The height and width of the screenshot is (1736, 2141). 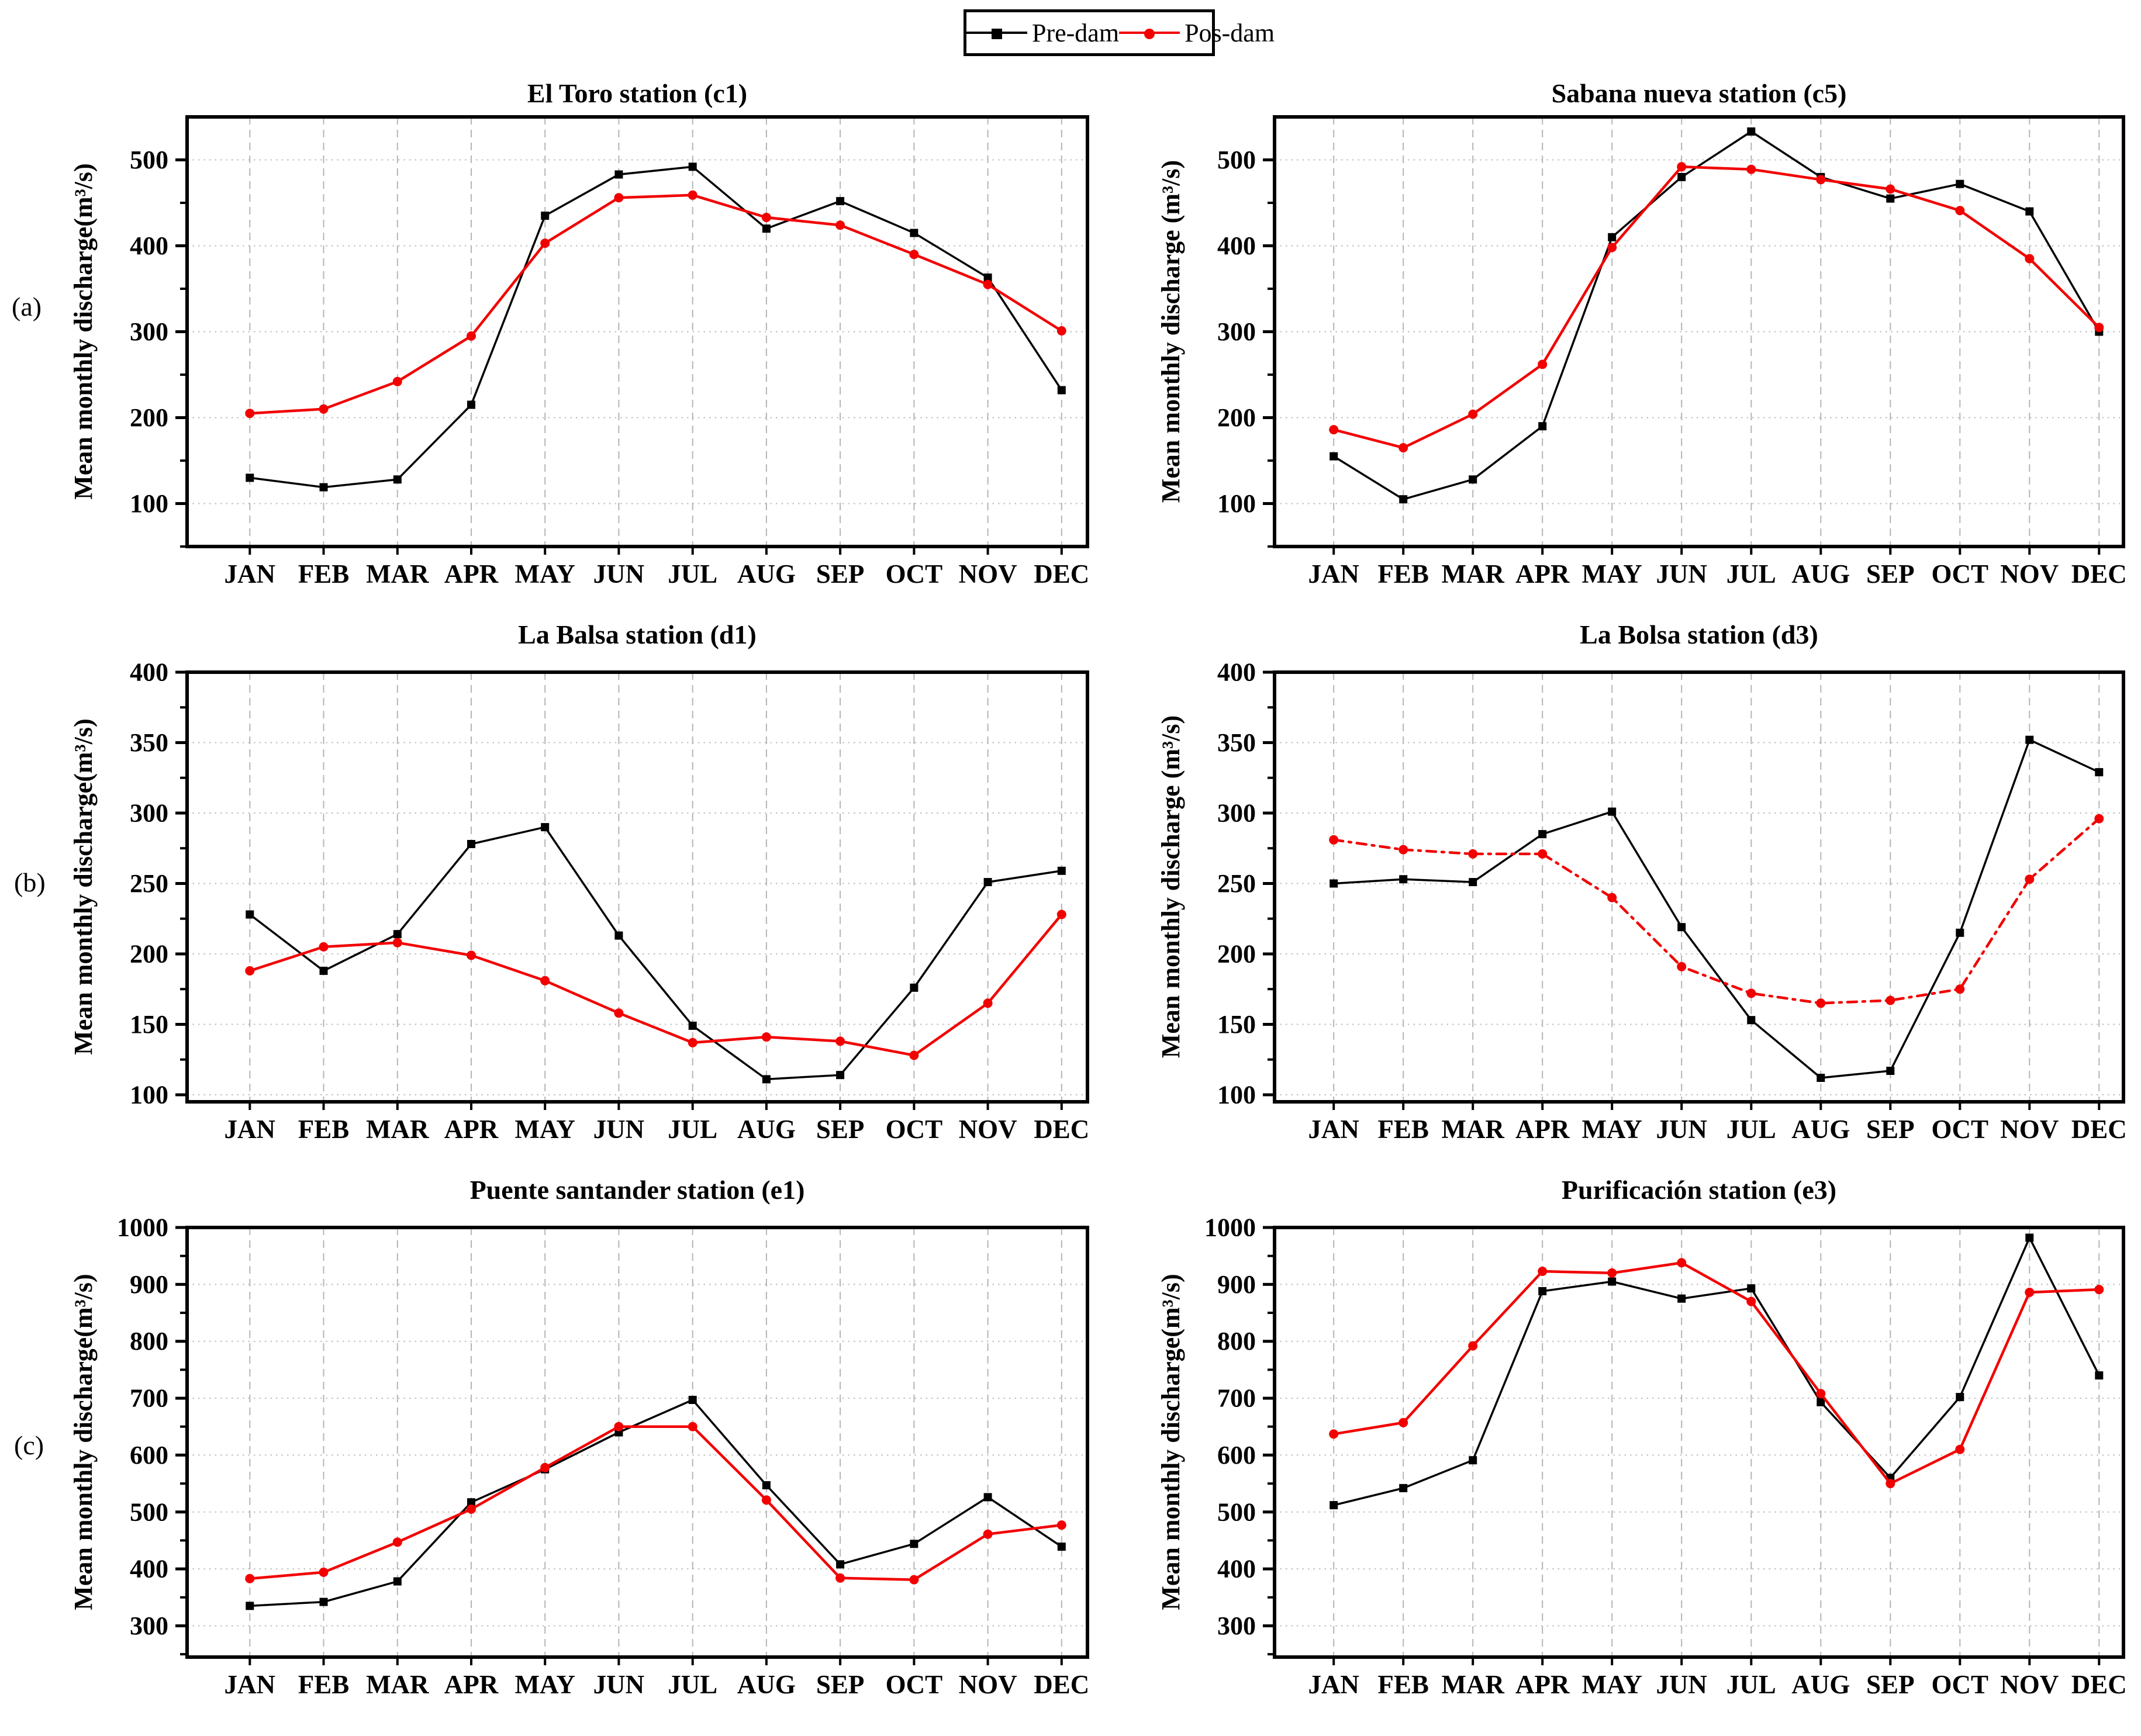 I want to click on legend-label-pos-dam: Pos-dam, so click(x=1230, y=32).